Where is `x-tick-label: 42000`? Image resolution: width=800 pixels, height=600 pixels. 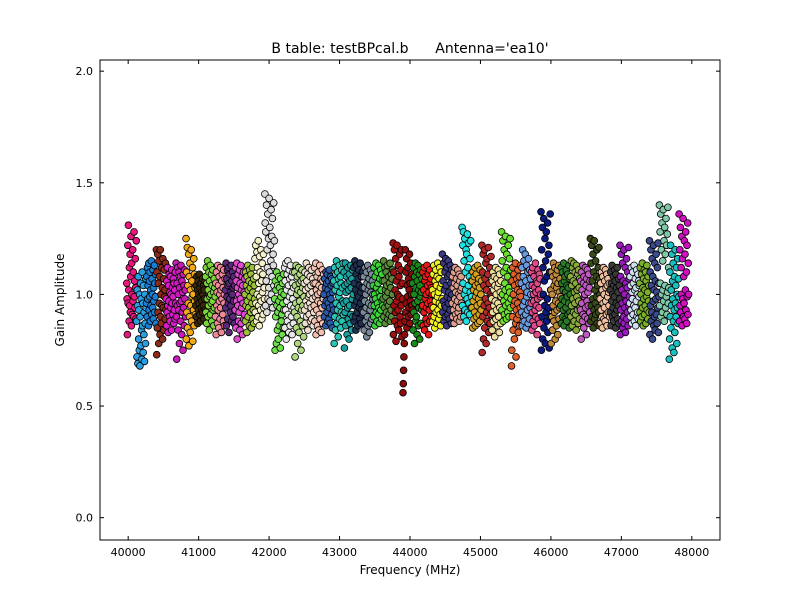 x-tick-label: 42000 is located at coordinates (269, 552).